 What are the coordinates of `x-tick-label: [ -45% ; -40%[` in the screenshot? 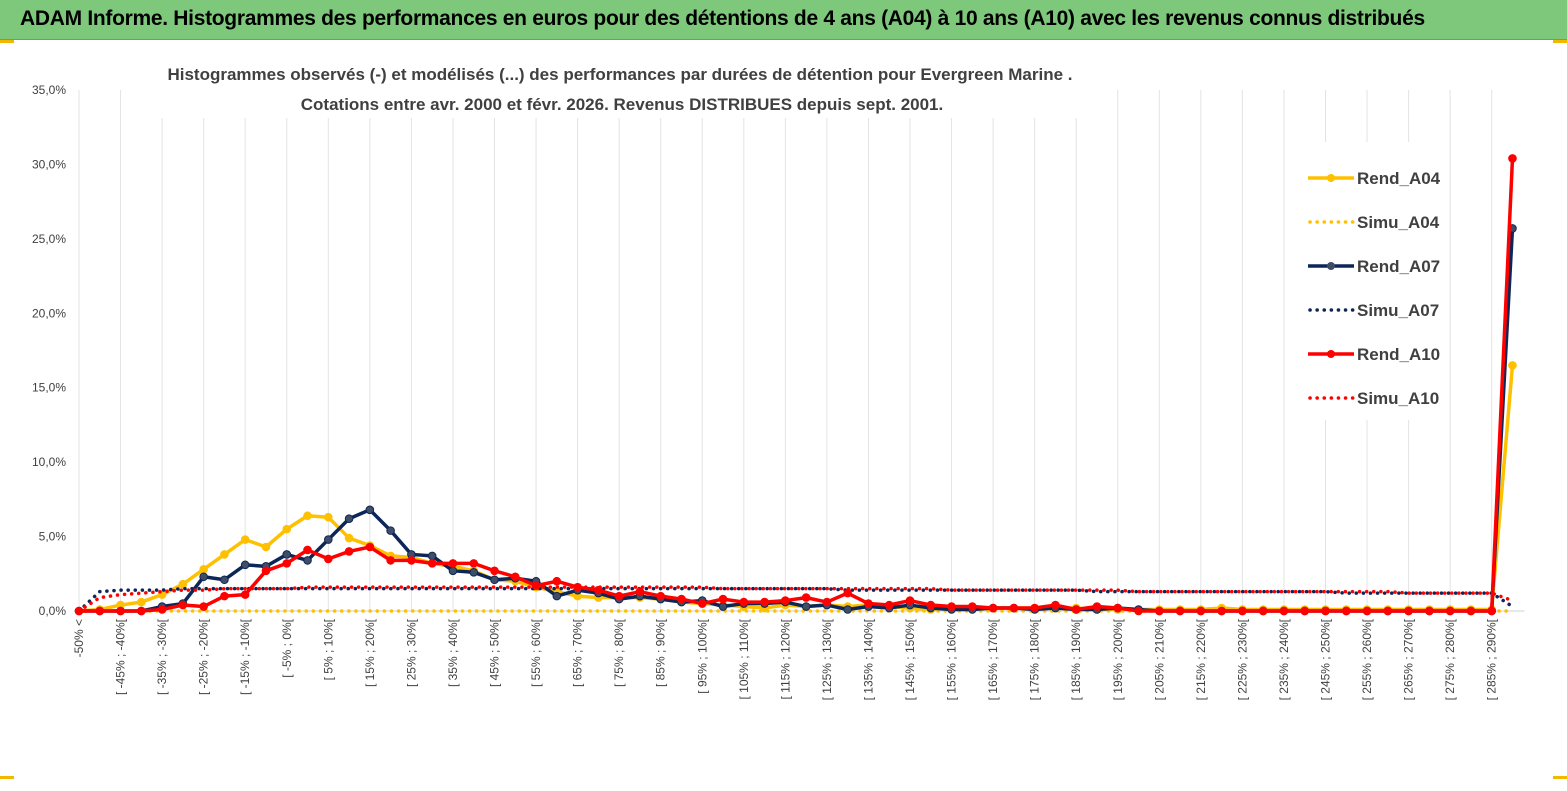 It's located at (121, 656).